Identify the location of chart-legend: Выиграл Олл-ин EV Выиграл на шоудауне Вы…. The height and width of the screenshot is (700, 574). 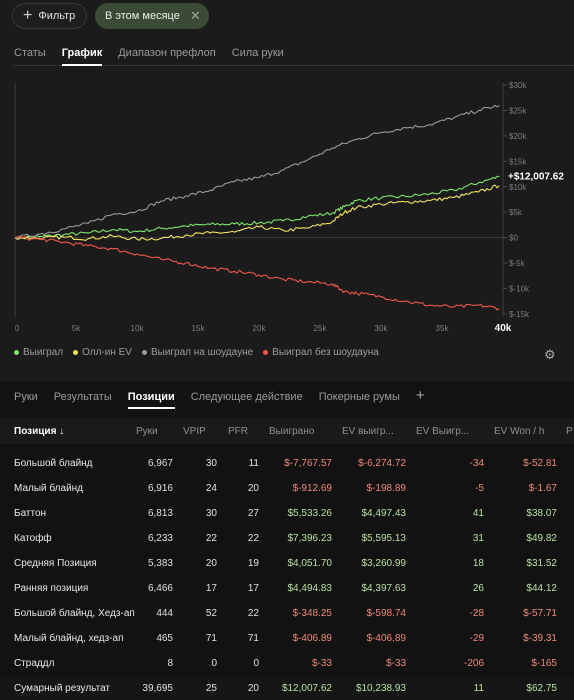
(196, 355).